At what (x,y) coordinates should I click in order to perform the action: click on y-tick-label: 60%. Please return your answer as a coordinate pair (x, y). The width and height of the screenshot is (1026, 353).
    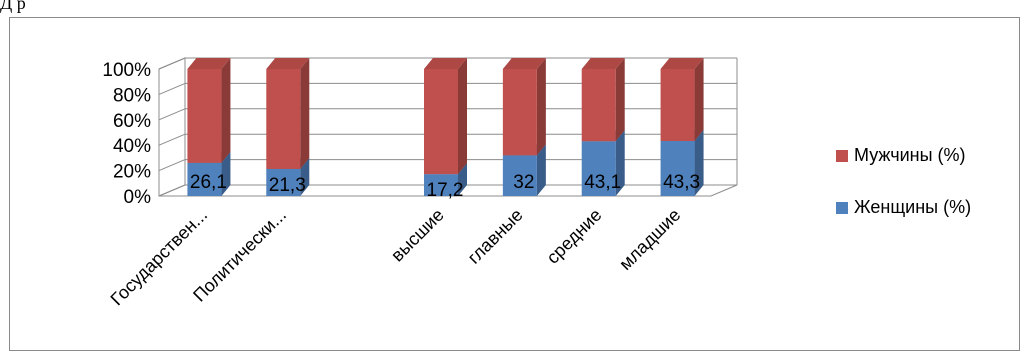
    Looking at the image, I should click on (132, 121).